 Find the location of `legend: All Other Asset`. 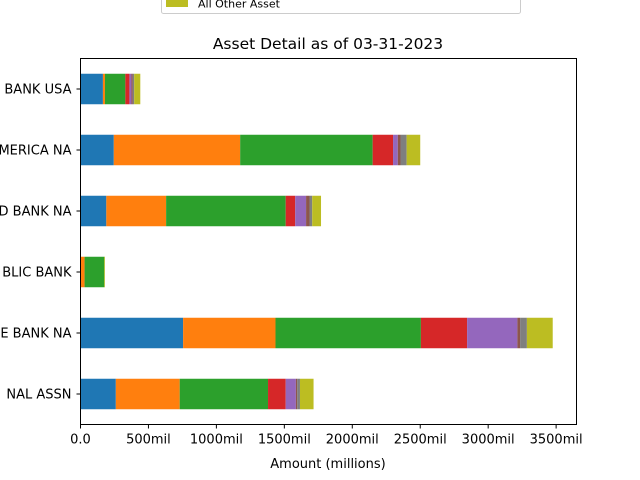

legend: All Other Asset is located at coordinates (341, 7).